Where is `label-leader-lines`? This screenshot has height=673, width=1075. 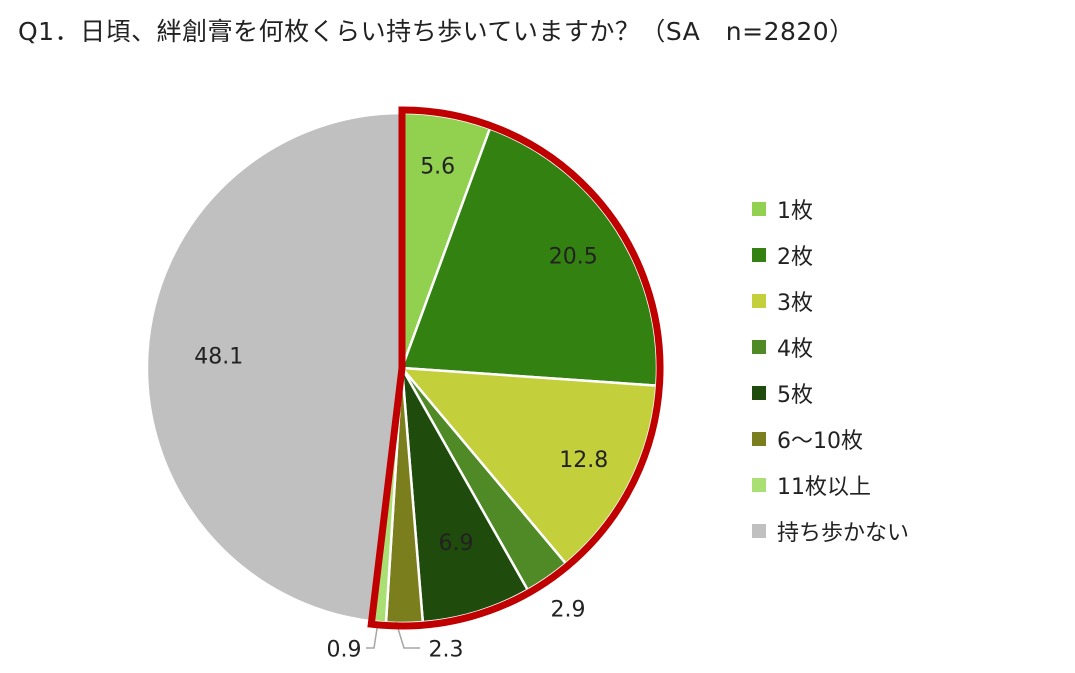 label-leader-lines is located at coordinates (393, 635).